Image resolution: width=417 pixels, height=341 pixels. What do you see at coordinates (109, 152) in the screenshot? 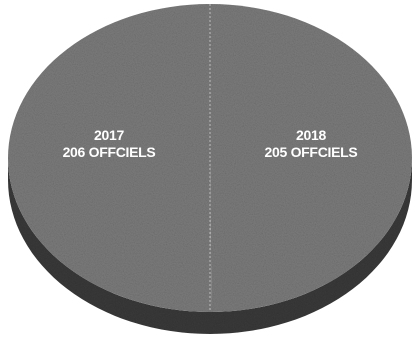
I see `pie-label-value: 206 OFFCIELS` at bounding box center [109, 152].